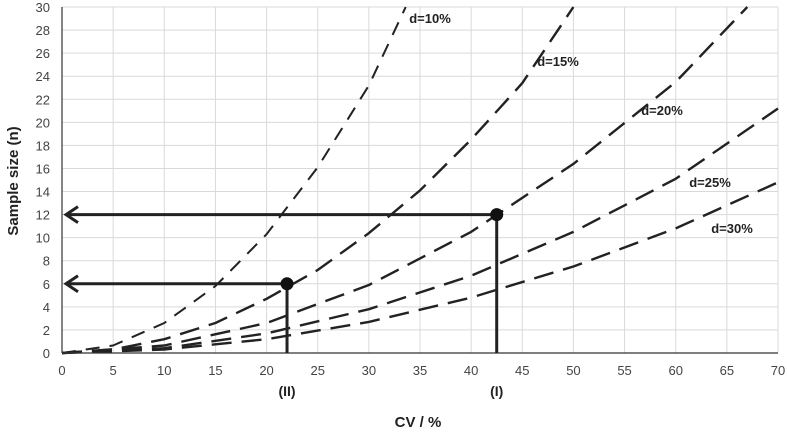 The image size is (787, 436). I want to click on x-tick-label: 50, so click(573, 370).